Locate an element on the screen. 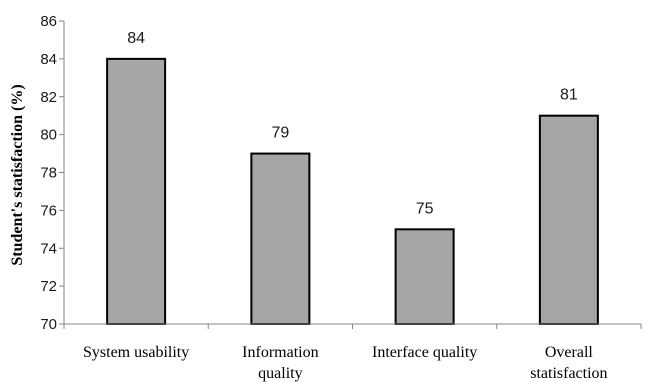 This screenshot has width=647, height=382. data-label: 75 is located at coordinates (425, 208).